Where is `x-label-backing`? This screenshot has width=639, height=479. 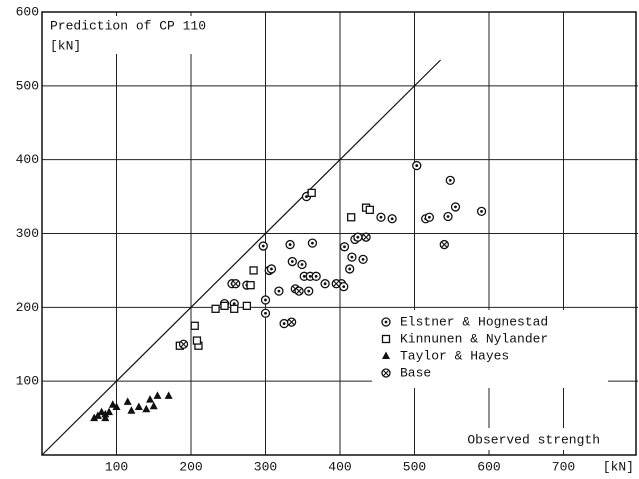
x-label-backing is located at coordinates (530, 439).